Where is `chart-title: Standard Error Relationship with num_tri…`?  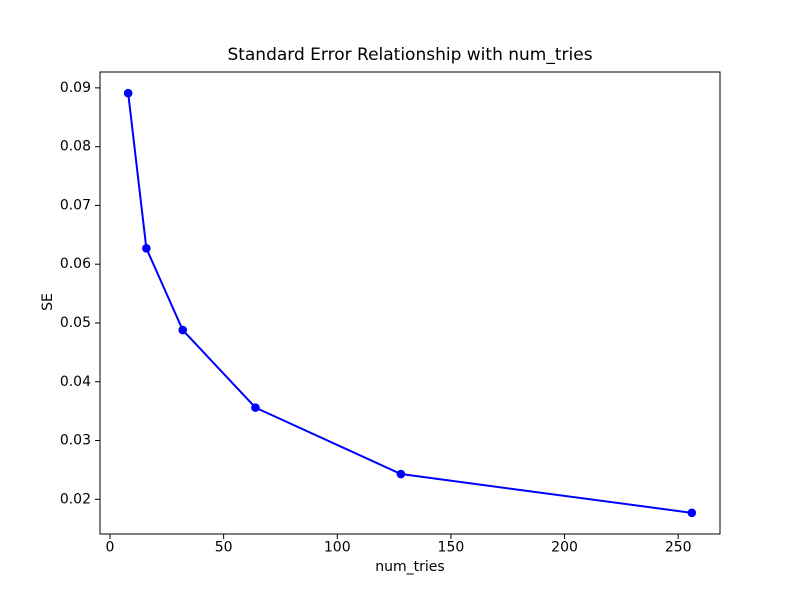 chart-title: Standard Error Relationship with num_tri… is located at coordinates (410, 55).